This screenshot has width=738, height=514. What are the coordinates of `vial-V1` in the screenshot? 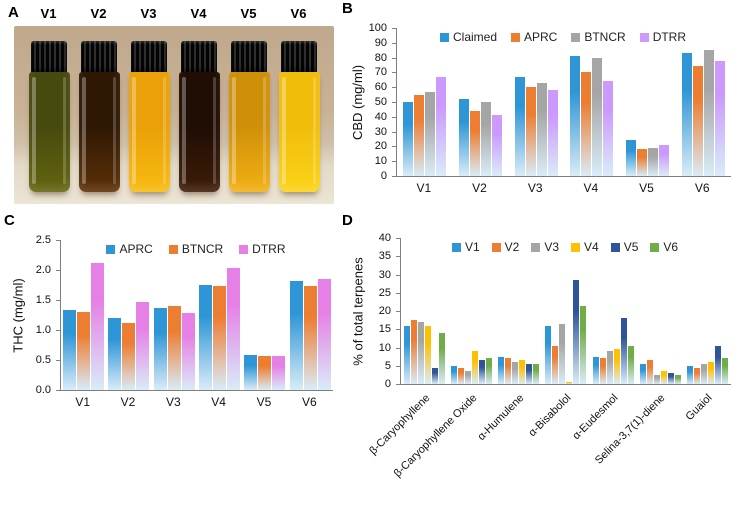 It's located at (49, 116).